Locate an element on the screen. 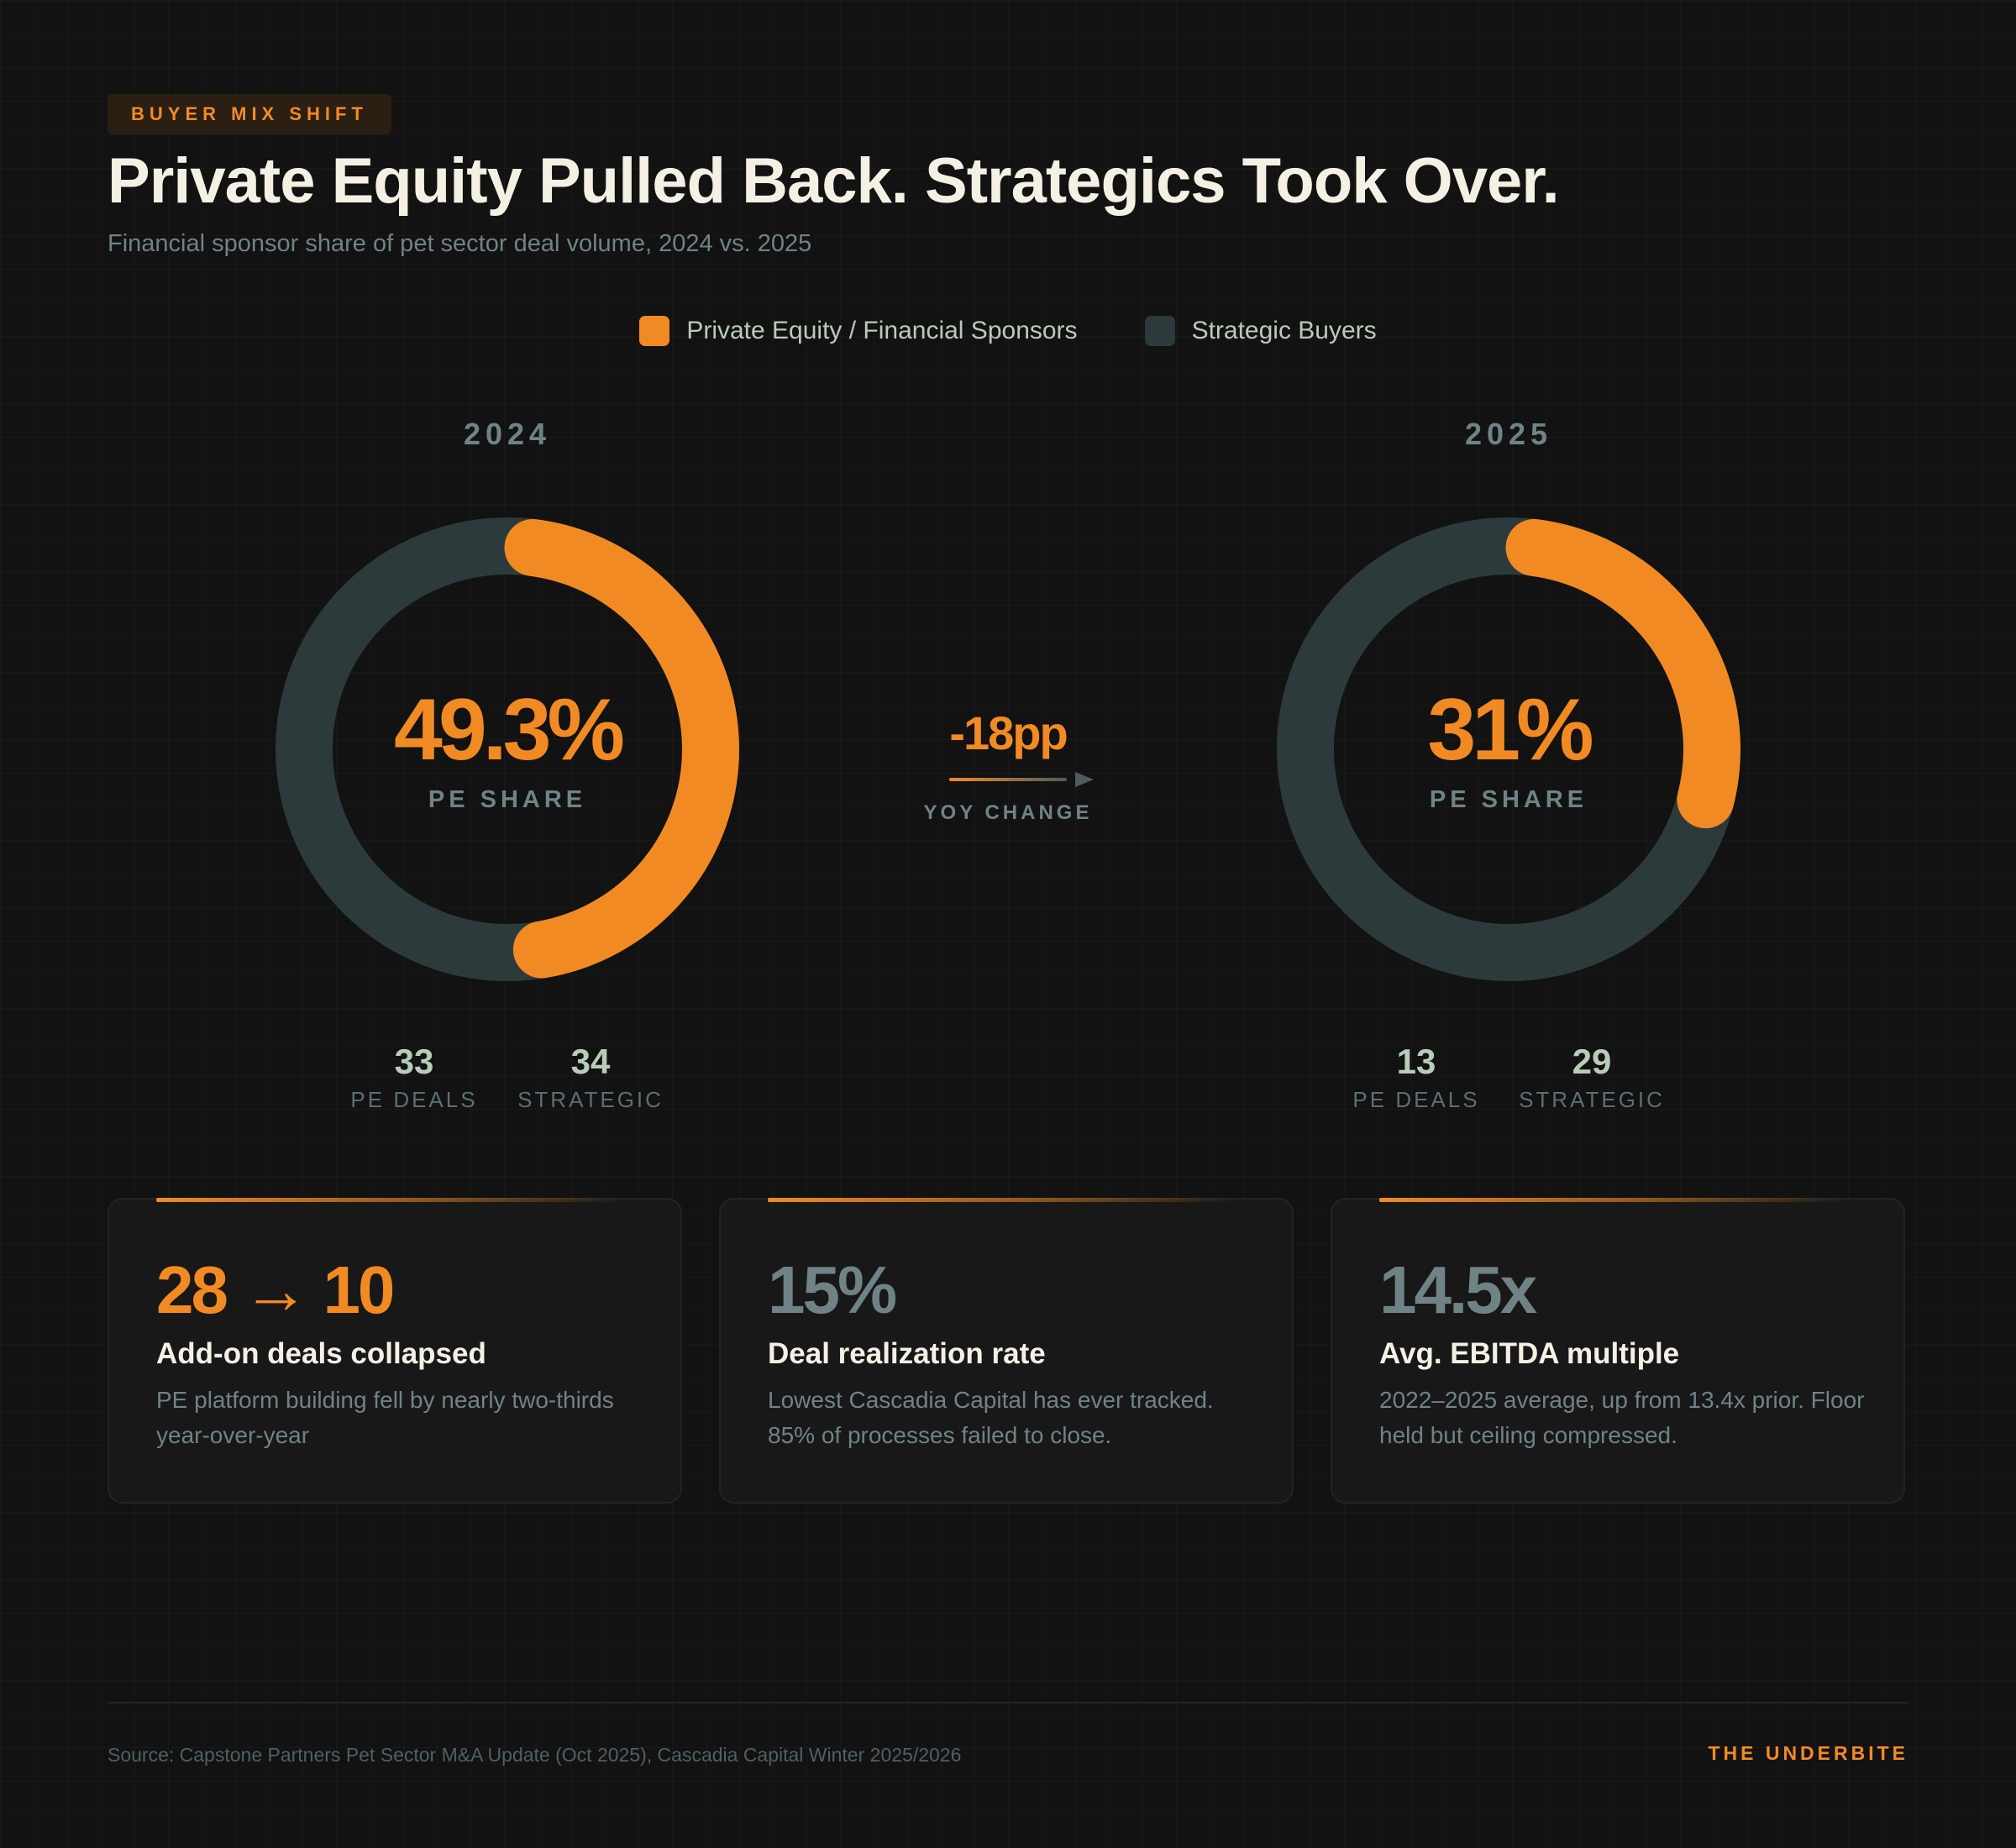  strategic-deals-2024: 34 STRATEGIC is located at coordinates (591, 1077).